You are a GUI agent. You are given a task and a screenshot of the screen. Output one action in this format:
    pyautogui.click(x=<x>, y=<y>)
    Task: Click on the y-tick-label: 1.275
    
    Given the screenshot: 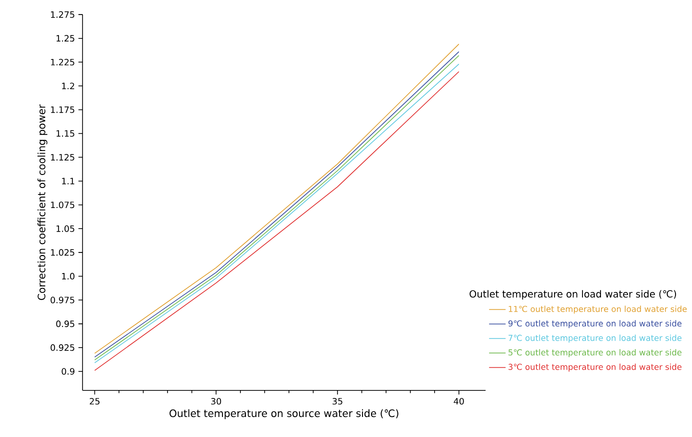 What is the action you would take?
    pyautogui.click(x=62, y=14)
    